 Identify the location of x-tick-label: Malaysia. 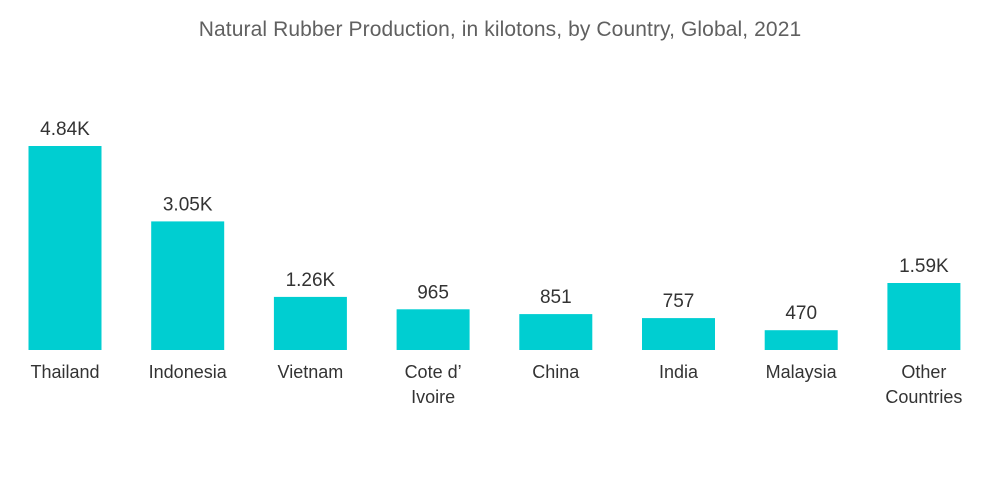
(802, 372).